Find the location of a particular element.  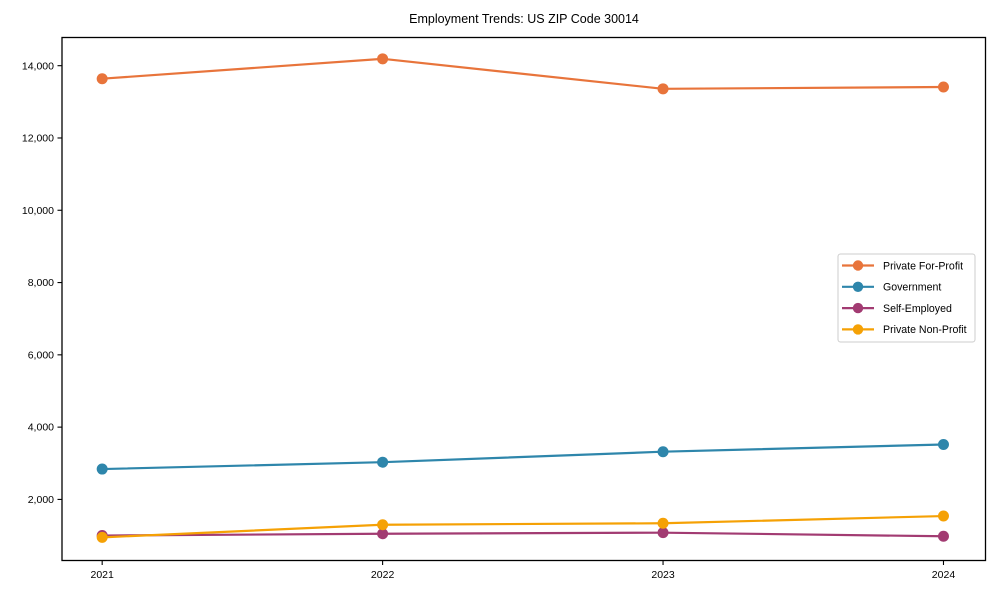

y-tick-label: 12,000 is located at coordinates (38, 139).